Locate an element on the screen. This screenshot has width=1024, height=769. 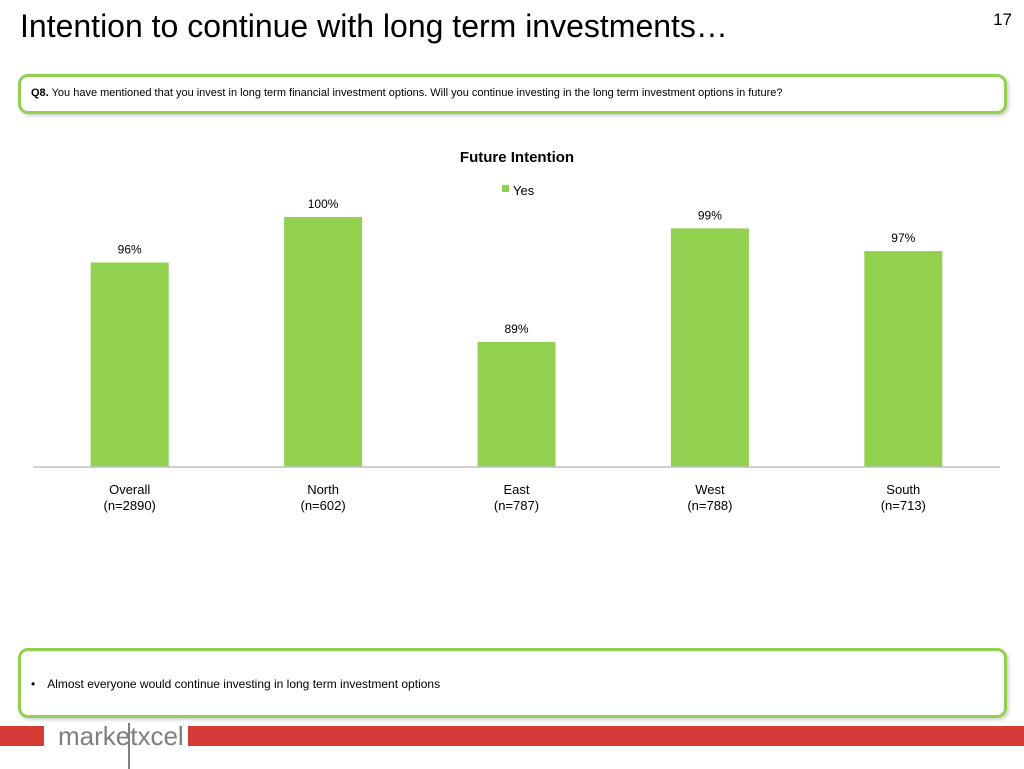
data-label: 99% is located at coordinates (710, 215).